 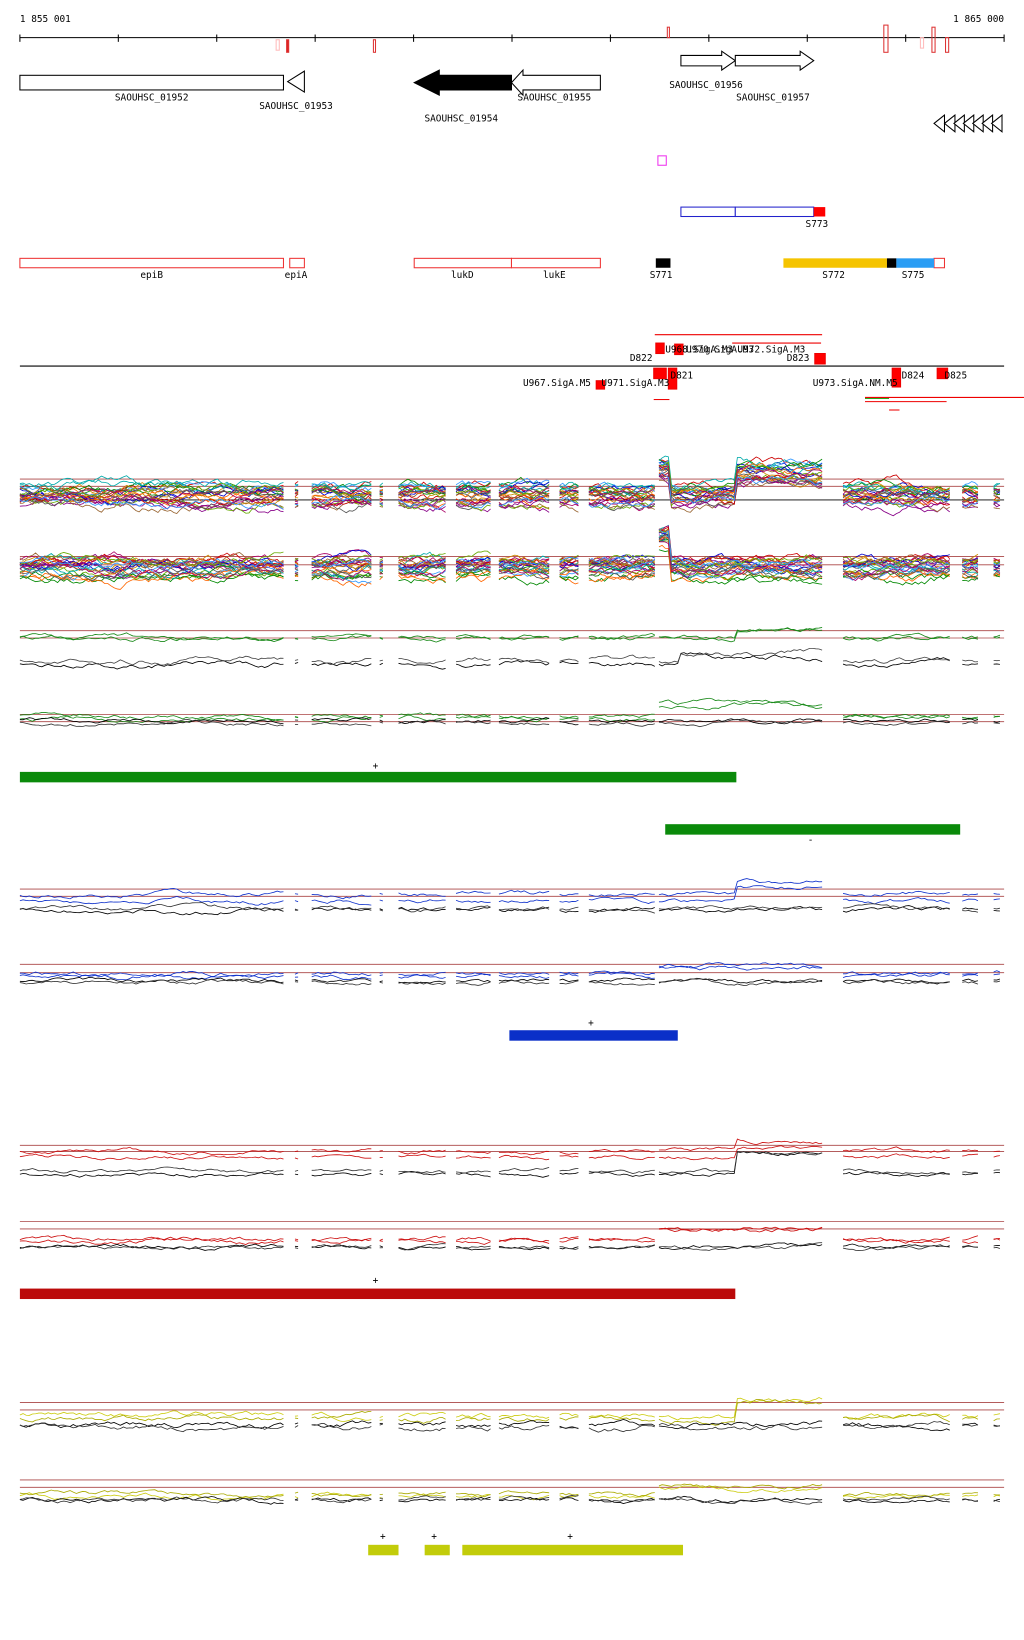 What do you see at coordinates (462, 275) in the screenshot?
I see `region-label: lukD` at bounding box center [462, 275].